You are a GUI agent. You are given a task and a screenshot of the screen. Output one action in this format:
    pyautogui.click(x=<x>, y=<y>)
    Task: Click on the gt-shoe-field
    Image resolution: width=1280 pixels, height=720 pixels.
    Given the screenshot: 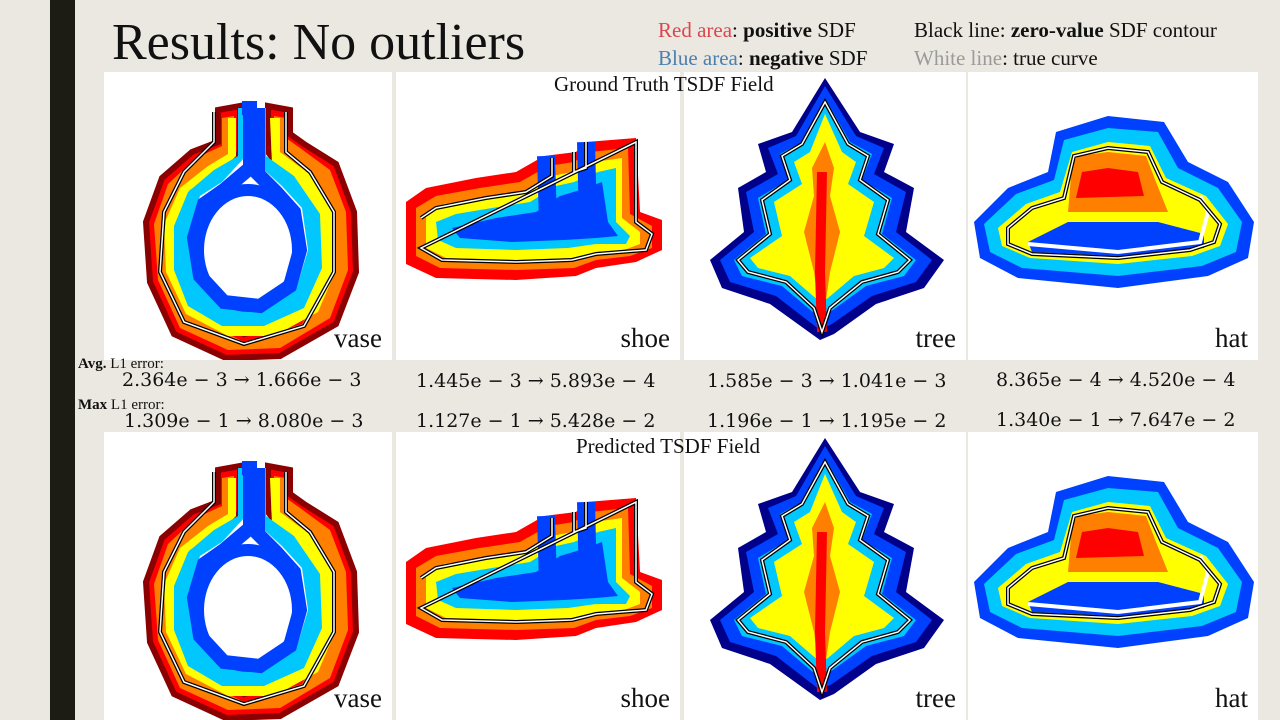 What is the action you would take?
    pyautogui.click(x=534, y=209)
    